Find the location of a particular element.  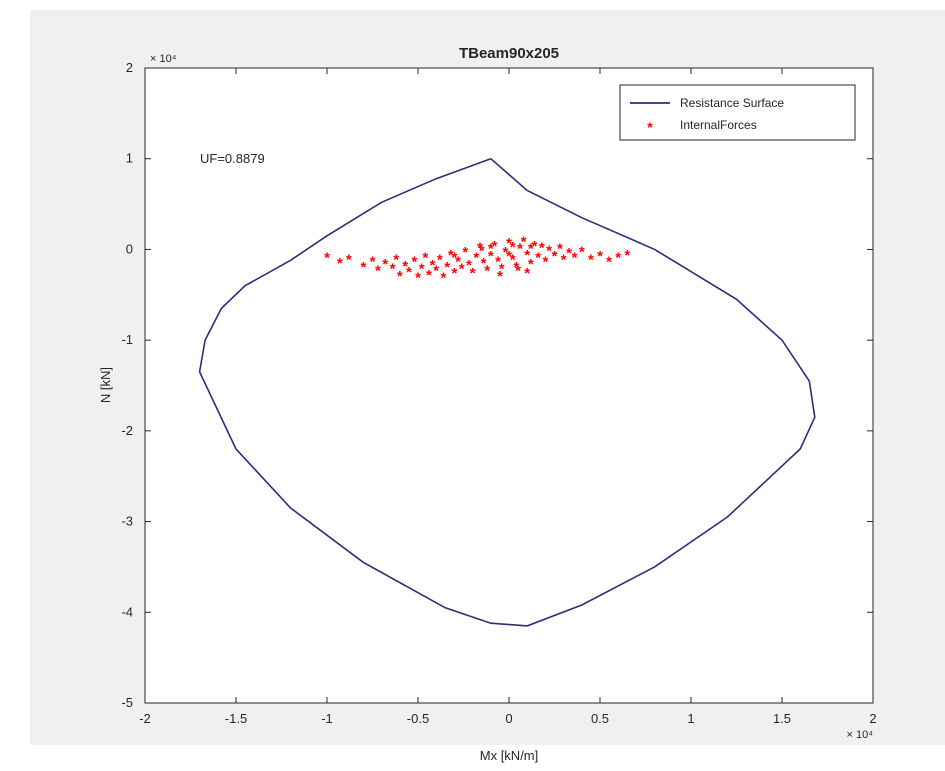

x-tick-label: -1 is located at coordinates (327, 718).